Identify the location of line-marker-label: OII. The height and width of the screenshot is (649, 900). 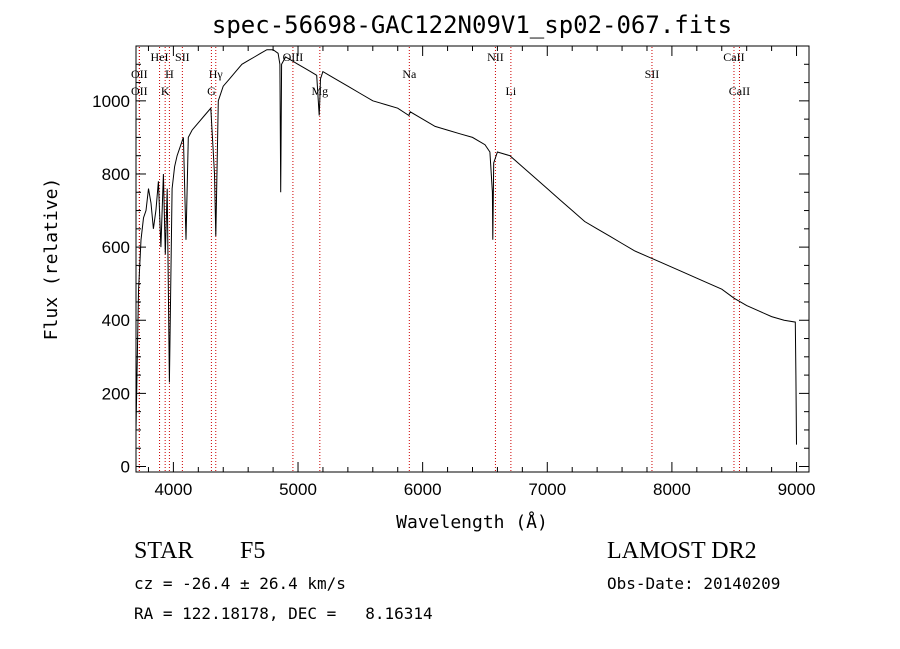
(139, 91).